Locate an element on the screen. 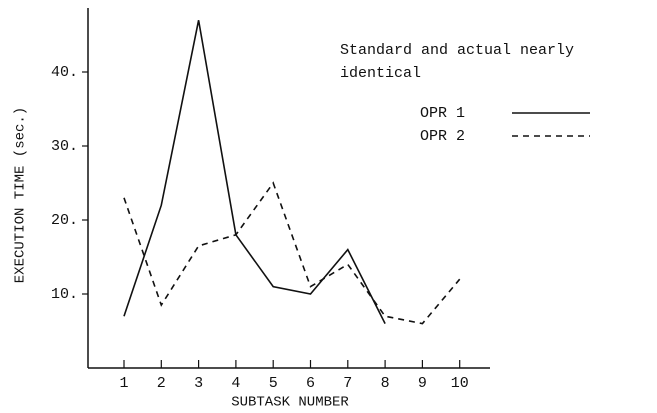 This screenshot has width=657, height=413. x-tick-label: 9 is located at coordinates (422, 383).